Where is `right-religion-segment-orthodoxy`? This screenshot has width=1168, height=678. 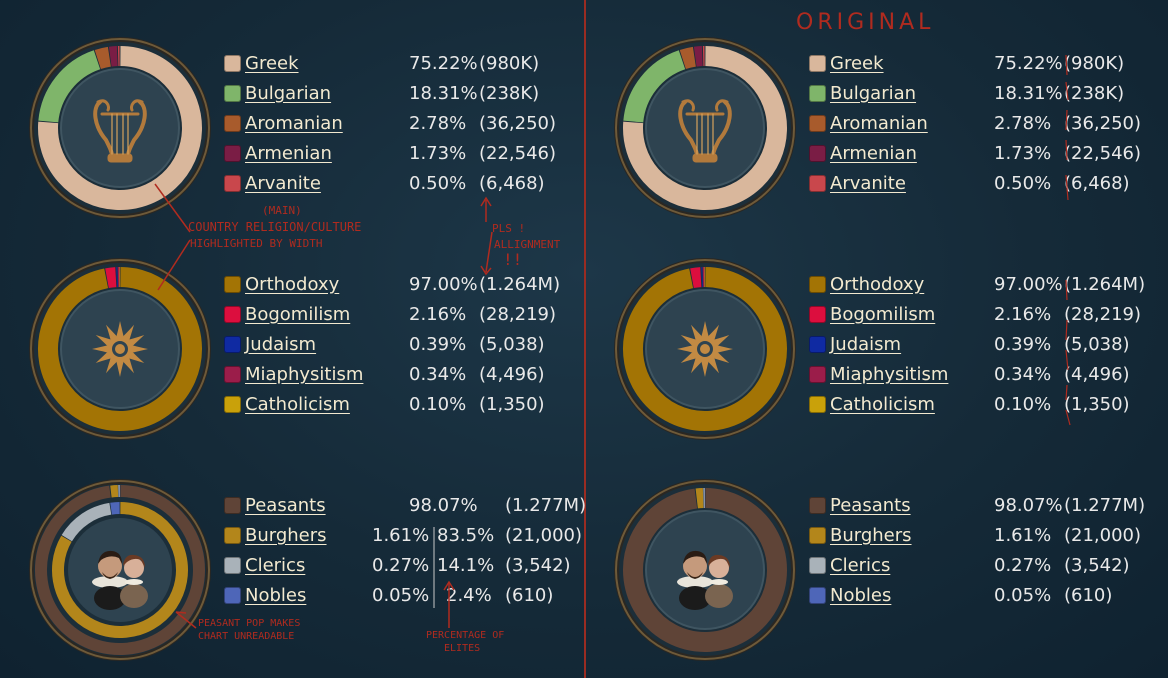
right-religion-segment-orthodoxy is located at coordinates (705, 349).